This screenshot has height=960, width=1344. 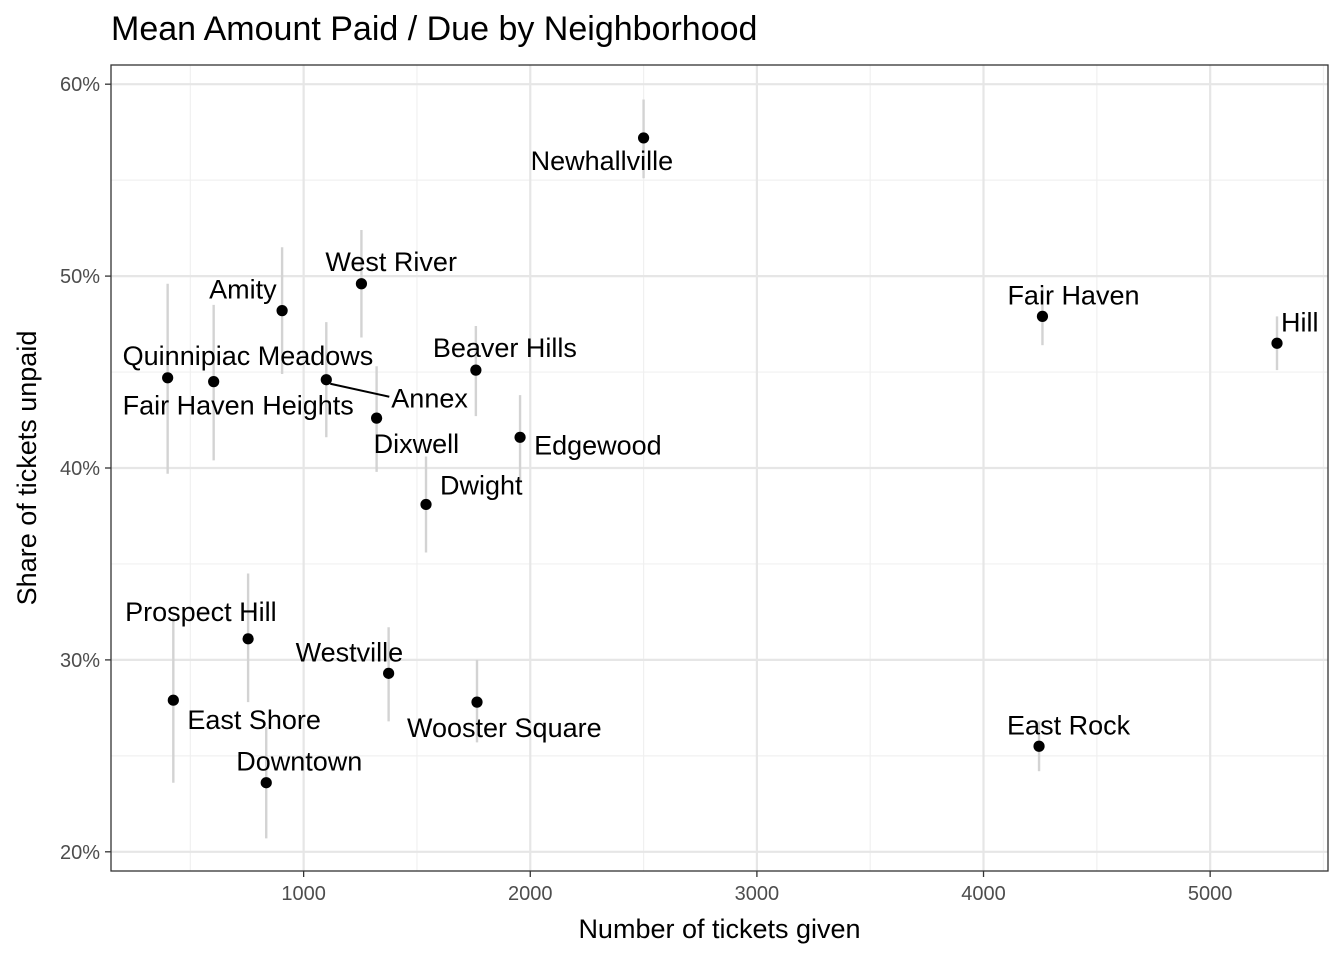 What do you see at coordinates (201, 612) in the screenshot?
I see `point-label: Prospect Hill` at bounding box center [201, 612].